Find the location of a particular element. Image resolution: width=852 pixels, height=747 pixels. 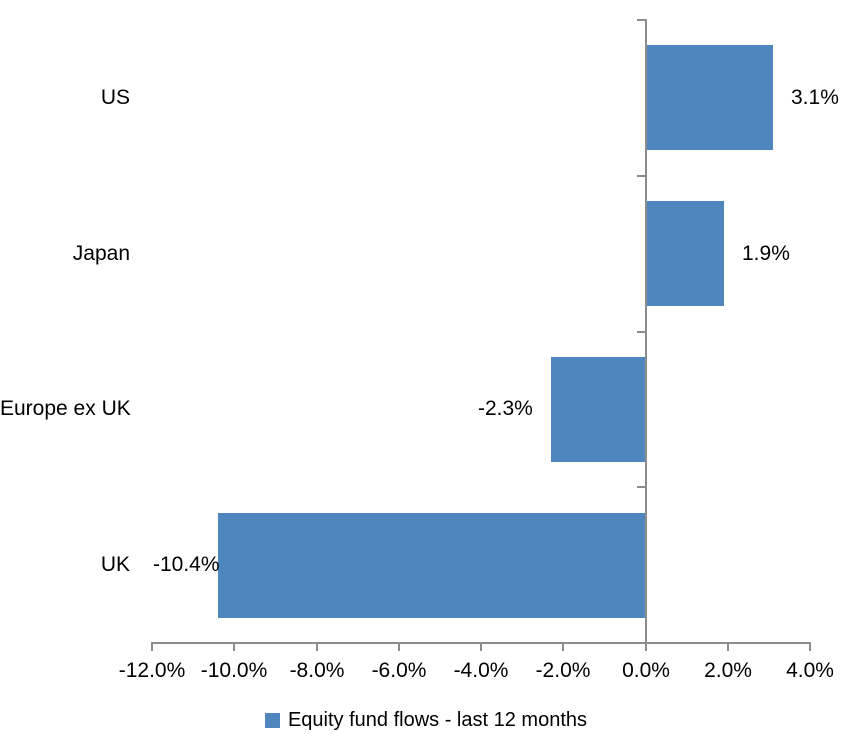

category-label: Japan is located at coordinates (101, 253).